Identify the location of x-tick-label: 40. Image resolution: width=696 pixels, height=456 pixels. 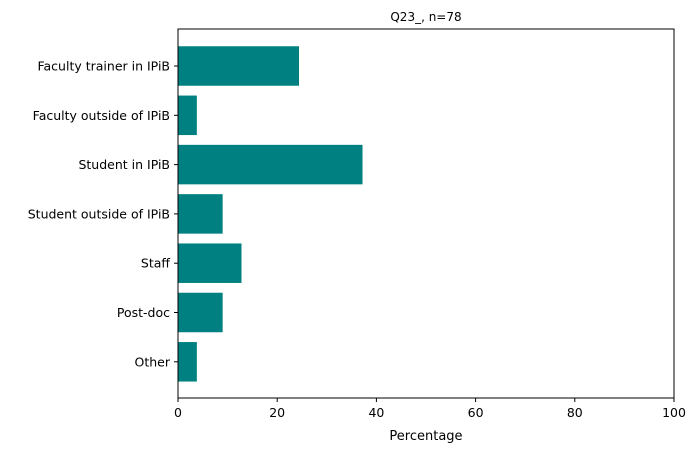
(376, 412).